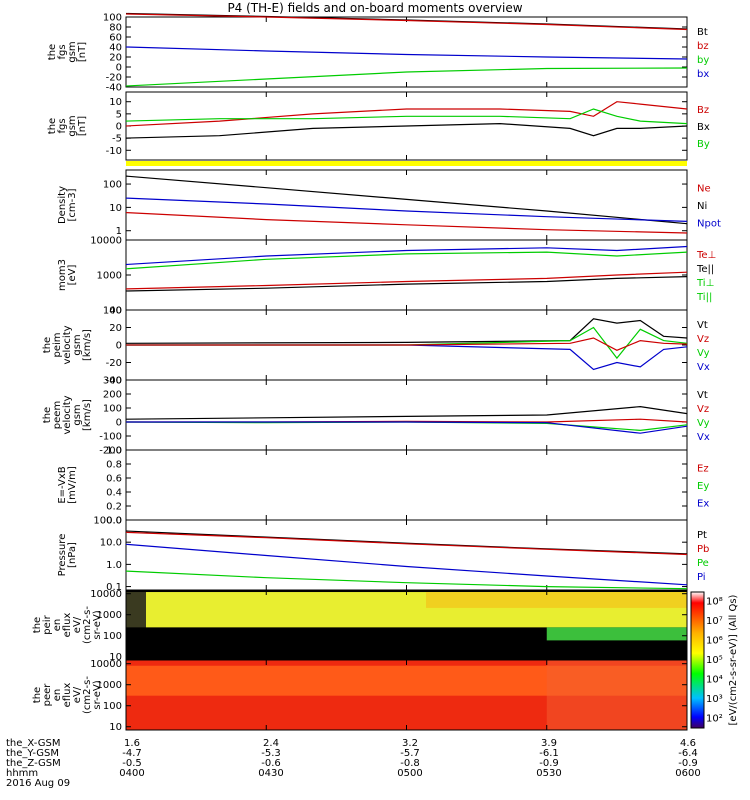 Image resolution: width=750 pixels, height=800 pixels. What do you see at coordinates (87, 625) in the screenshot?
I see `ylabel-line: (cm2-s-` at bounding box center [87, 625].